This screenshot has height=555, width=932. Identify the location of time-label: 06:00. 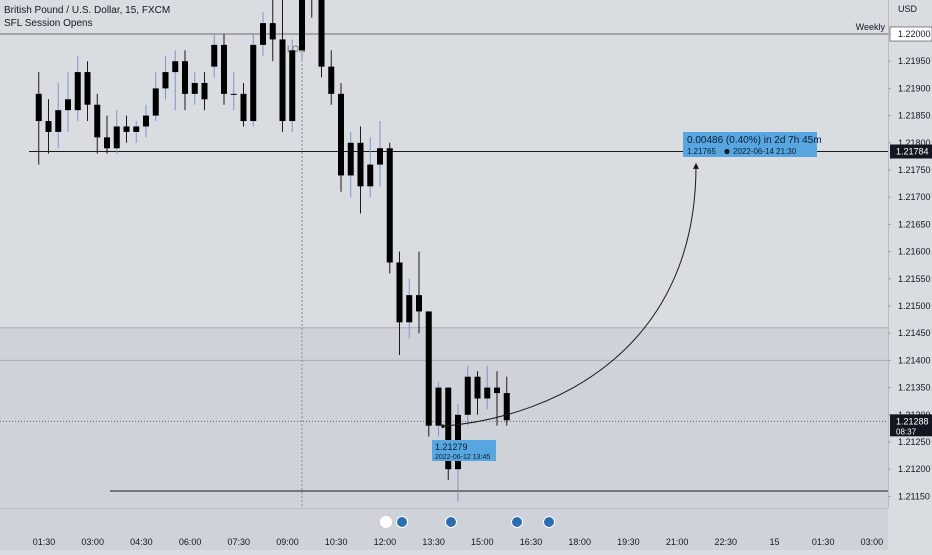
(190, 542).